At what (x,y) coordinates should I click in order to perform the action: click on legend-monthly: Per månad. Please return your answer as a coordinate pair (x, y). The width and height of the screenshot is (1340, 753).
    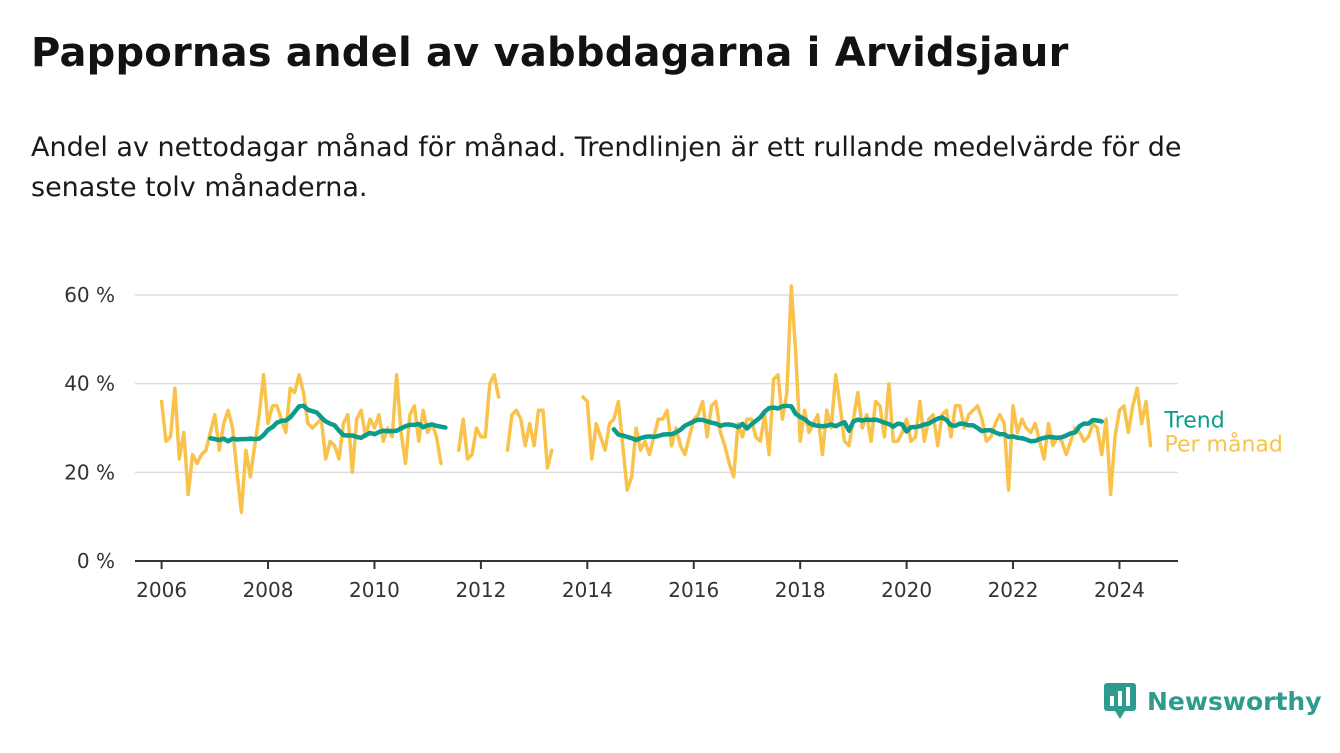
    Looking at the image, I should click on (1224, 444).